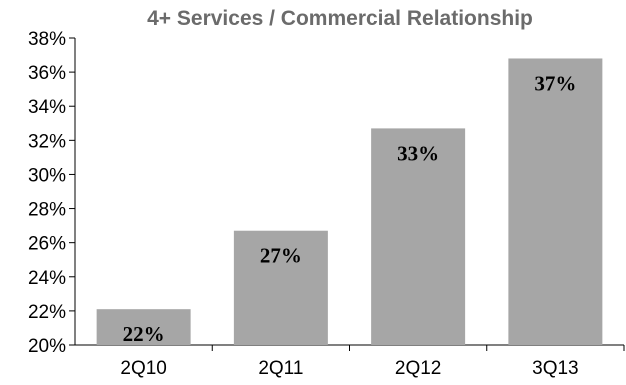 The width and height of the screenshot is (626, 385). What do you see at coordinates (144, 334) in the screenshot?
I see `data-label: 22%` at bounding box center [144, 334].